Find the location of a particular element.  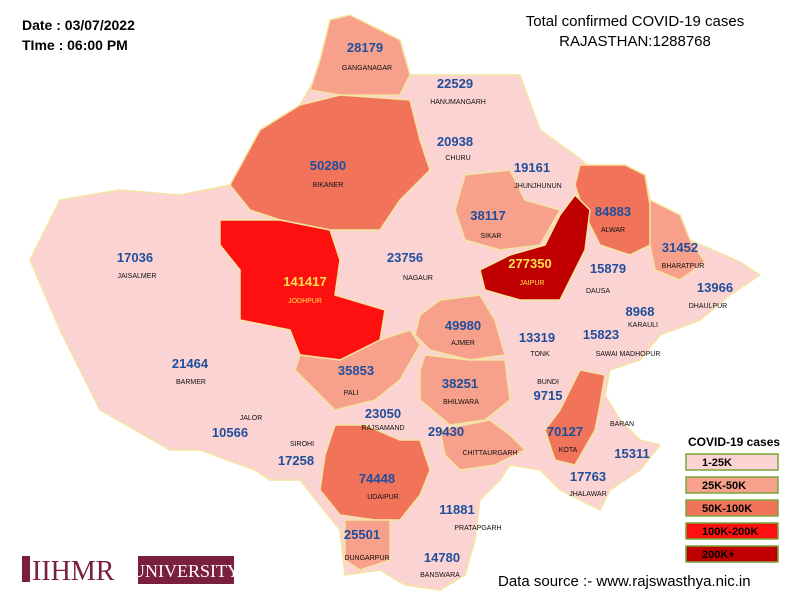

district-value: 11881 is located at coordinates (456, 509).